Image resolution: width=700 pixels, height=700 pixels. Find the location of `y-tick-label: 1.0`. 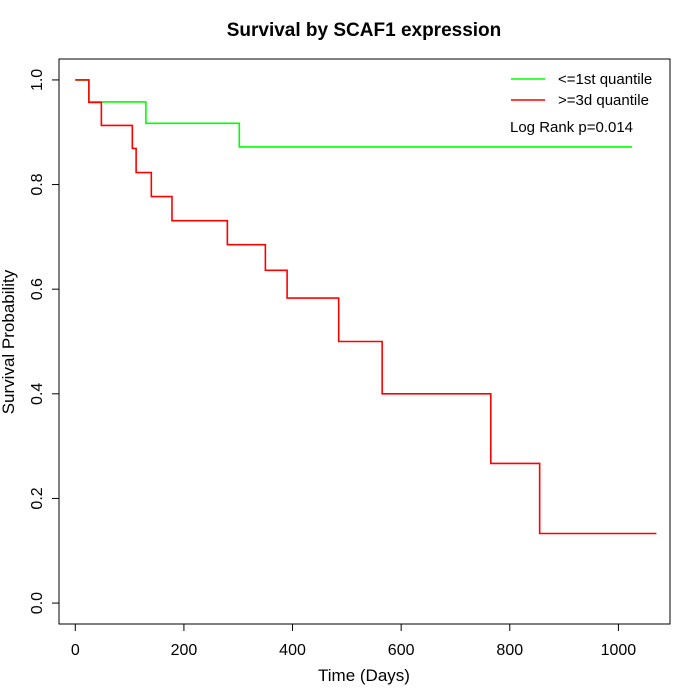

y-tick-label: 1.0 is located at coordinates (37, 80).